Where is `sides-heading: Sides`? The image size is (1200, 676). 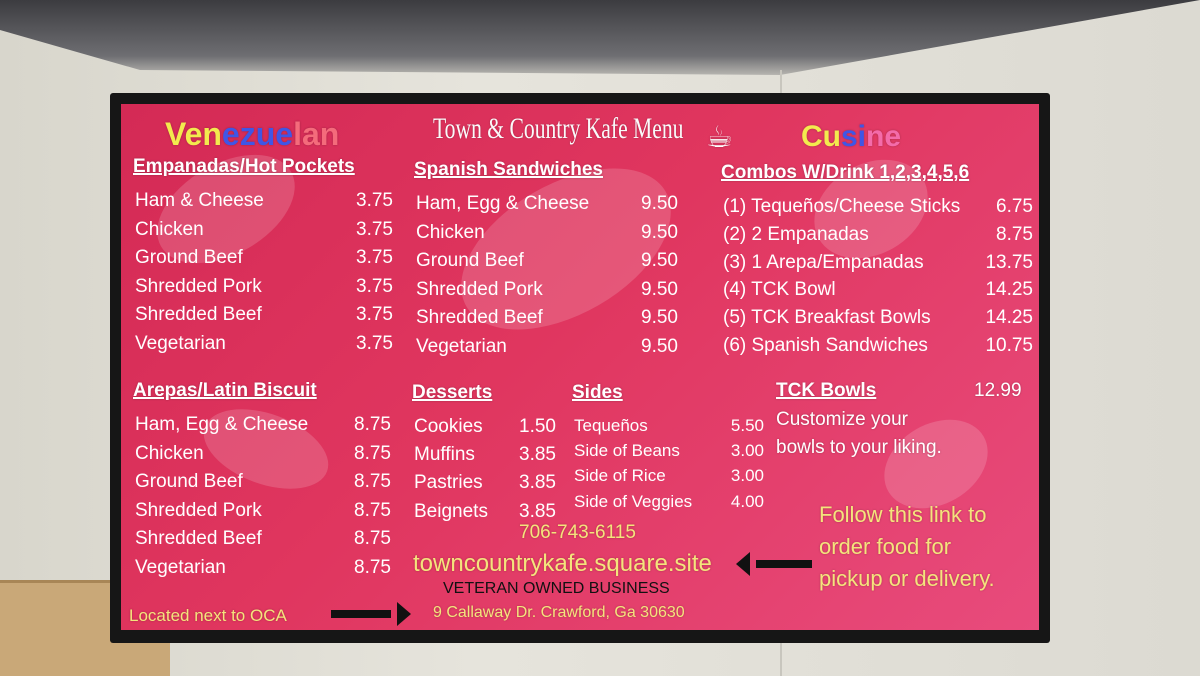
sides-heading: Sides is located at coordinates (597, 392).